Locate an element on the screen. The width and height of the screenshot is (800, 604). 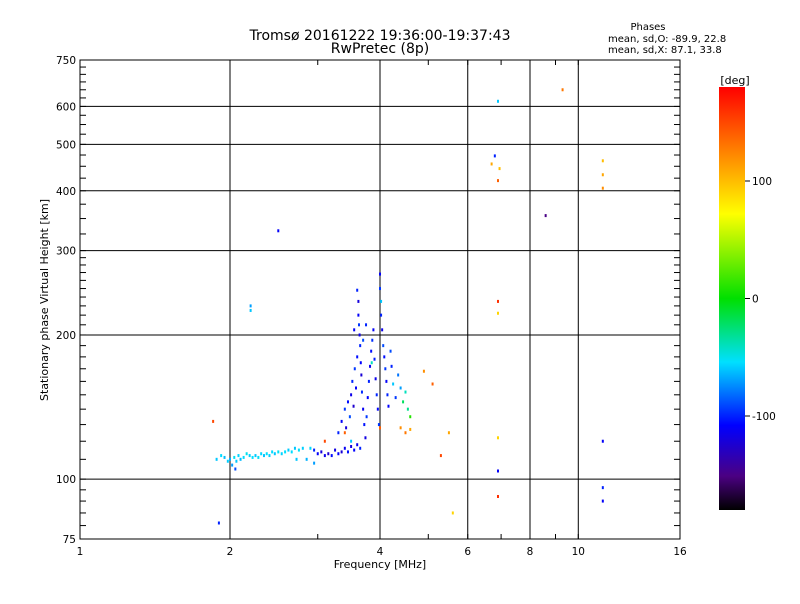
chart-subtitle: RwPretec (8p) is located at coordinates (380, 49).